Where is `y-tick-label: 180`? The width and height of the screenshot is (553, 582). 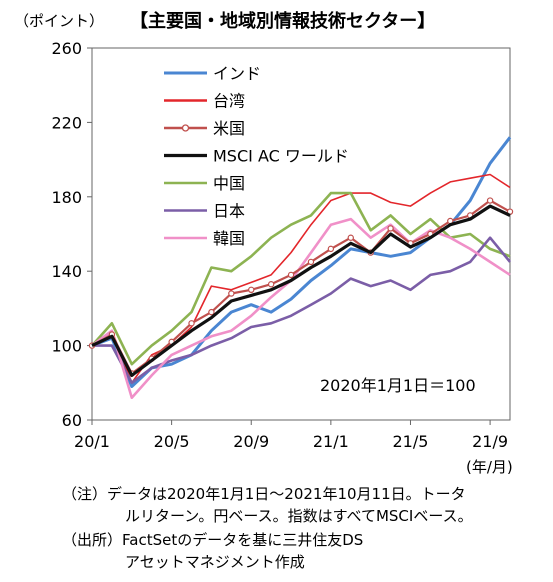
y-tick-label: 180 is located at coordinates (66, 197).